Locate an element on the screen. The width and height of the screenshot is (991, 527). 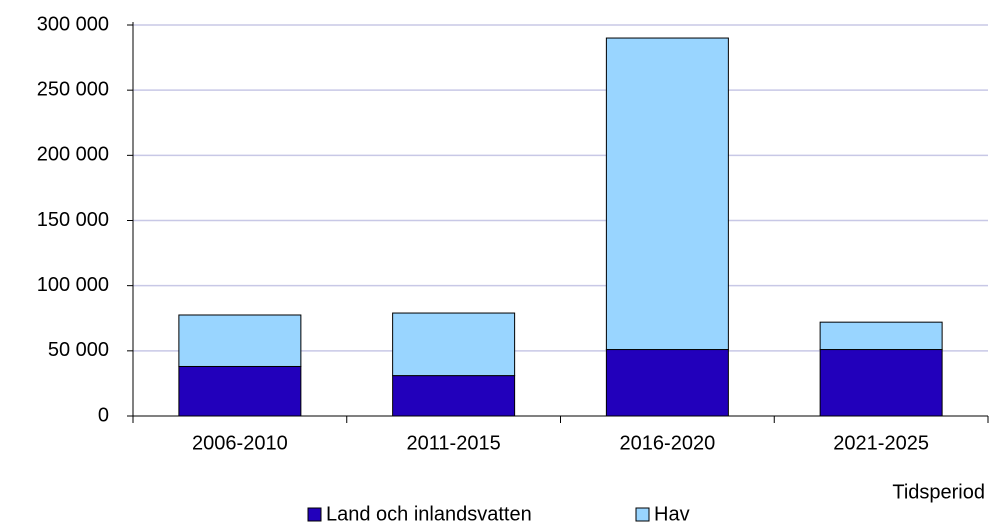
y-tick-label: 300 000 is located at coordinates (73, 24).